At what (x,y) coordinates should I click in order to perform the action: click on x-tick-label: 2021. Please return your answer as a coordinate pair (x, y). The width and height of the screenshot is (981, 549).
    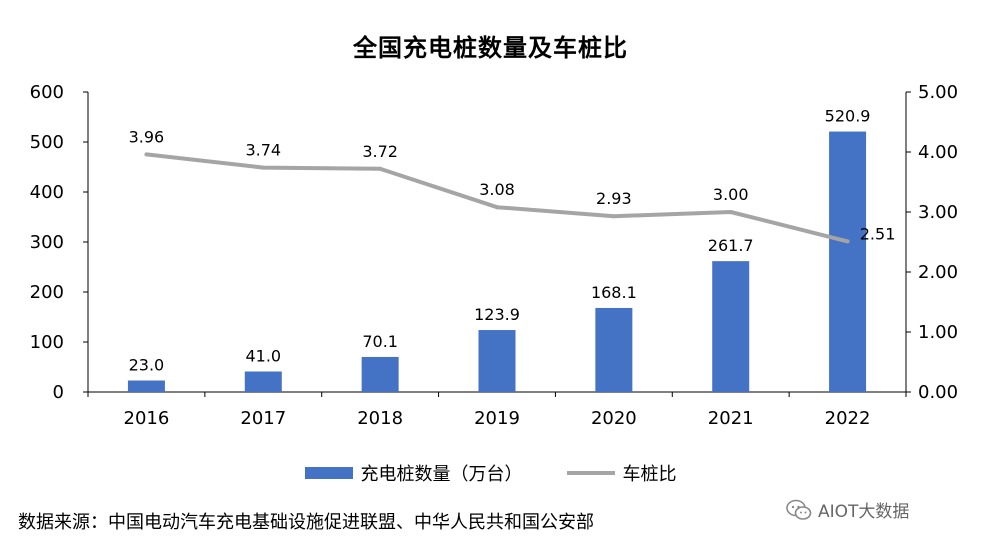
    Looking at the image, I should click on (731, 418).